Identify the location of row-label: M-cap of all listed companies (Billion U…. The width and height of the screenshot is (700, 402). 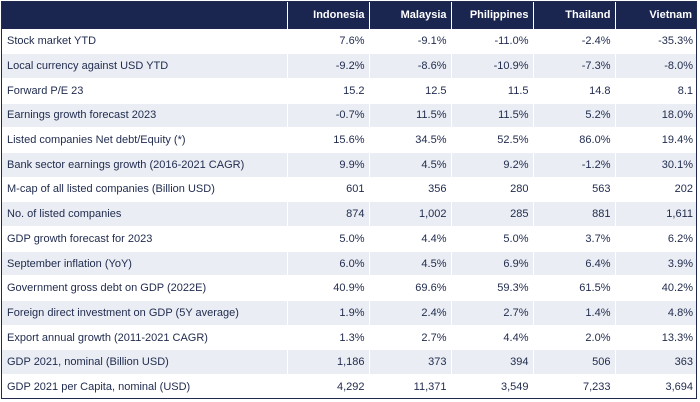
(145, 189).